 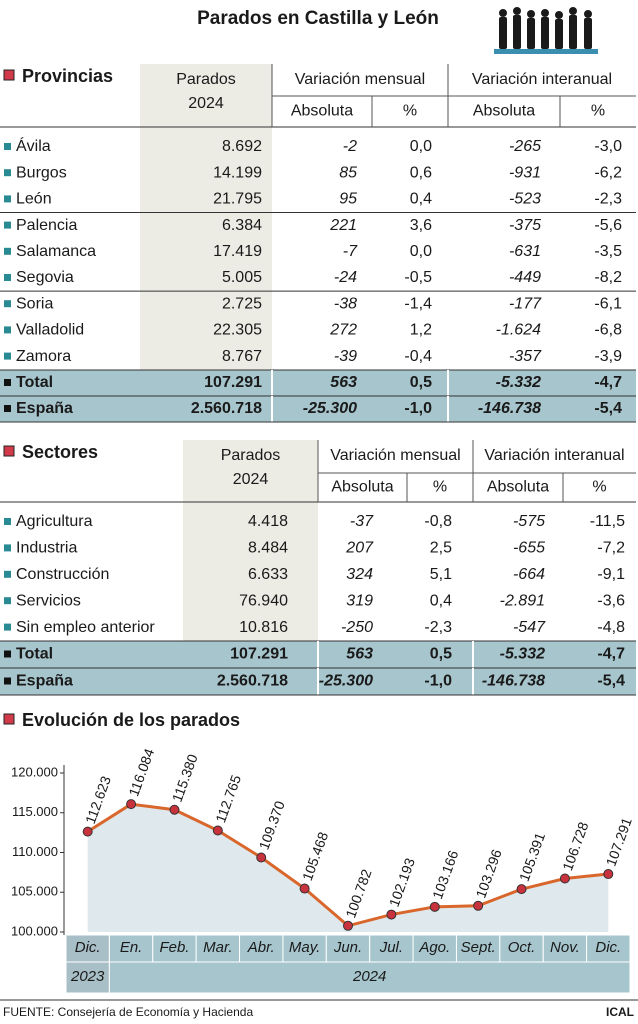 What do you see at coordinates (441, 654) in the screenshot?
I see `cell: 0,5` at bounding box center [441, 654].